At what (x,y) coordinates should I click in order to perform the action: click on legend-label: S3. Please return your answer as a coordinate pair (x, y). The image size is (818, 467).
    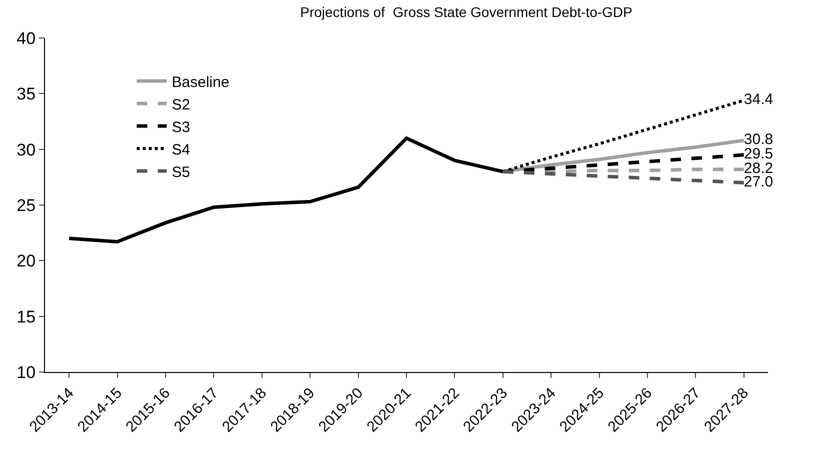
    Looking at the image, I should click on (181, 127).